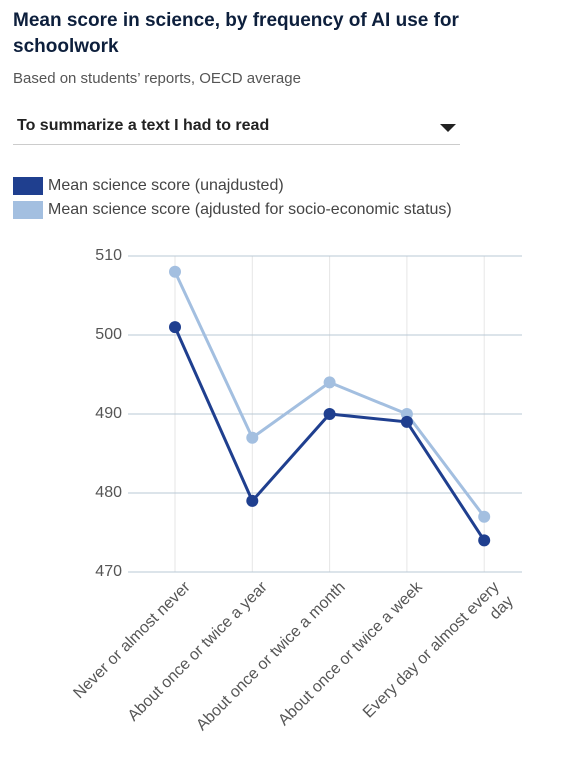 The height and width of the screenshot is (768, 572). I want to click on dropdown-arrow, so click(448, 129).